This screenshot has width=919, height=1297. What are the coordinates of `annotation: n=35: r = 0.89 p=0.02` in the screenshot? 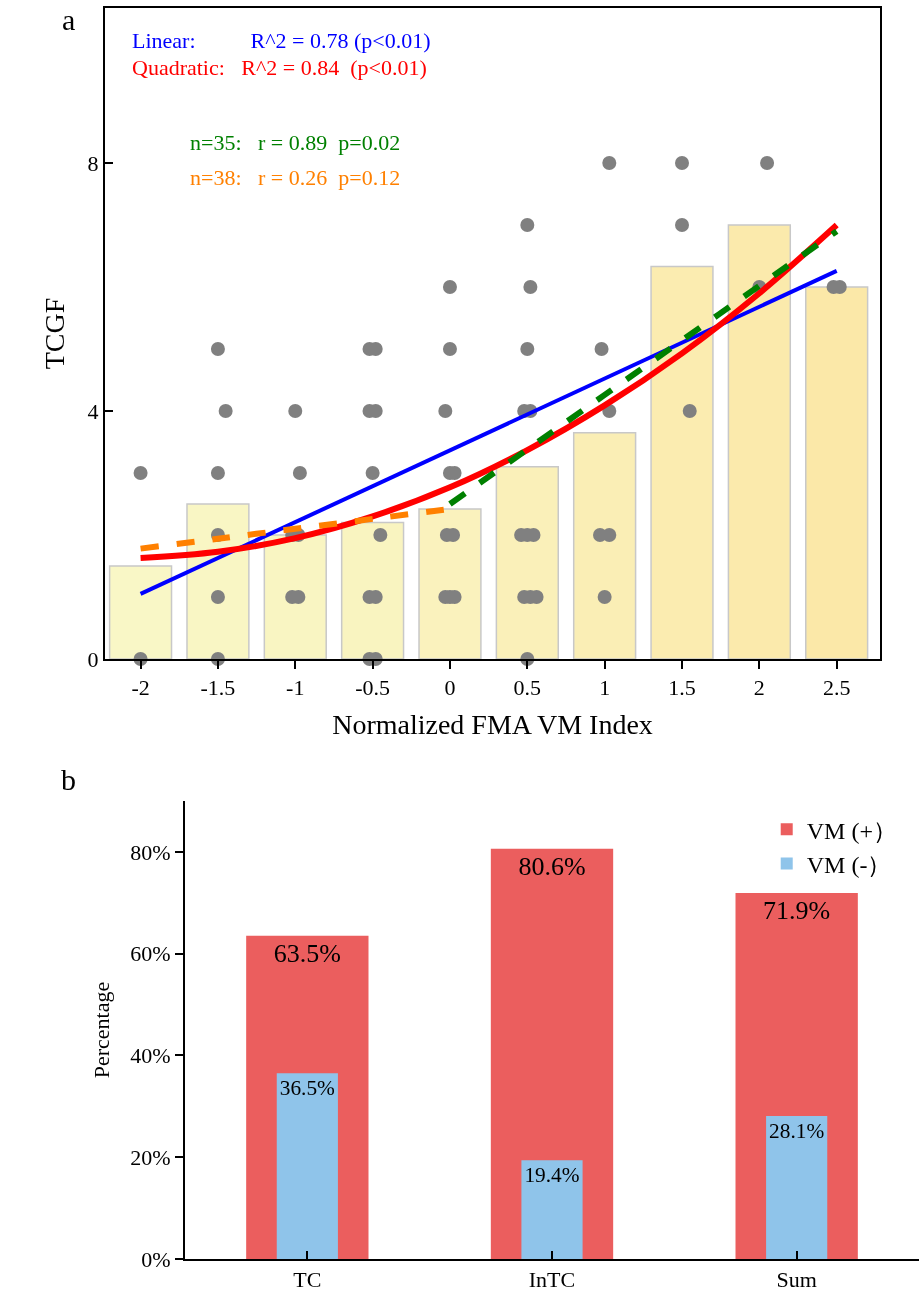 It's located at (295, 142).